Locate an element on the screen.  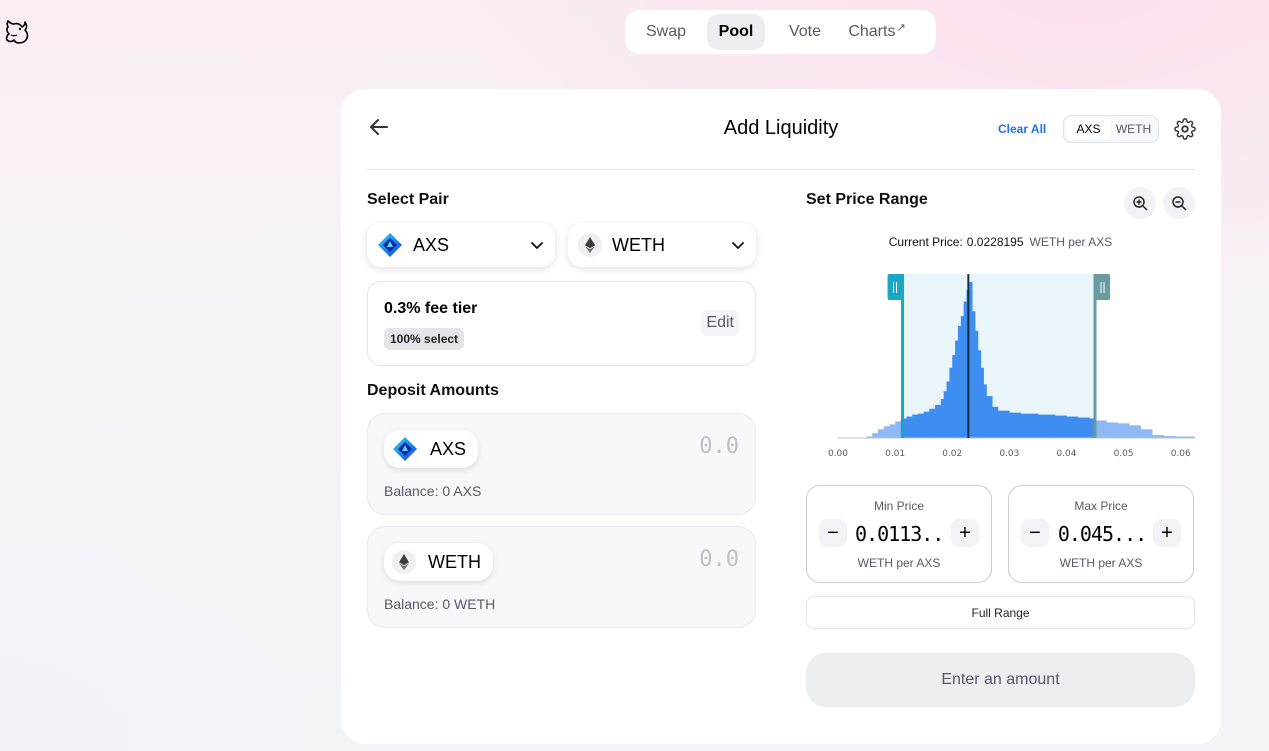
max-price-unit: WETH per AXS is located at coordinates (1101, 563).